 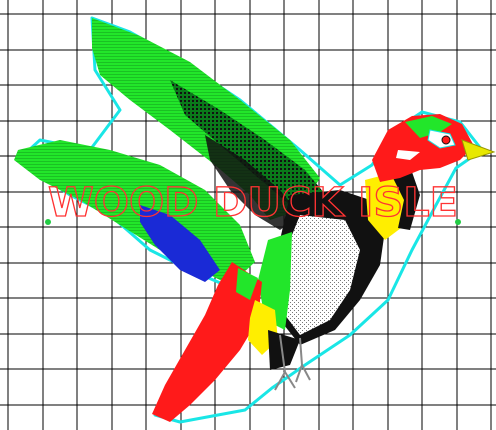 What do you see at coordinates (446, 140) in the screenshot?
I see `eye` at bounding box center [446, 140].